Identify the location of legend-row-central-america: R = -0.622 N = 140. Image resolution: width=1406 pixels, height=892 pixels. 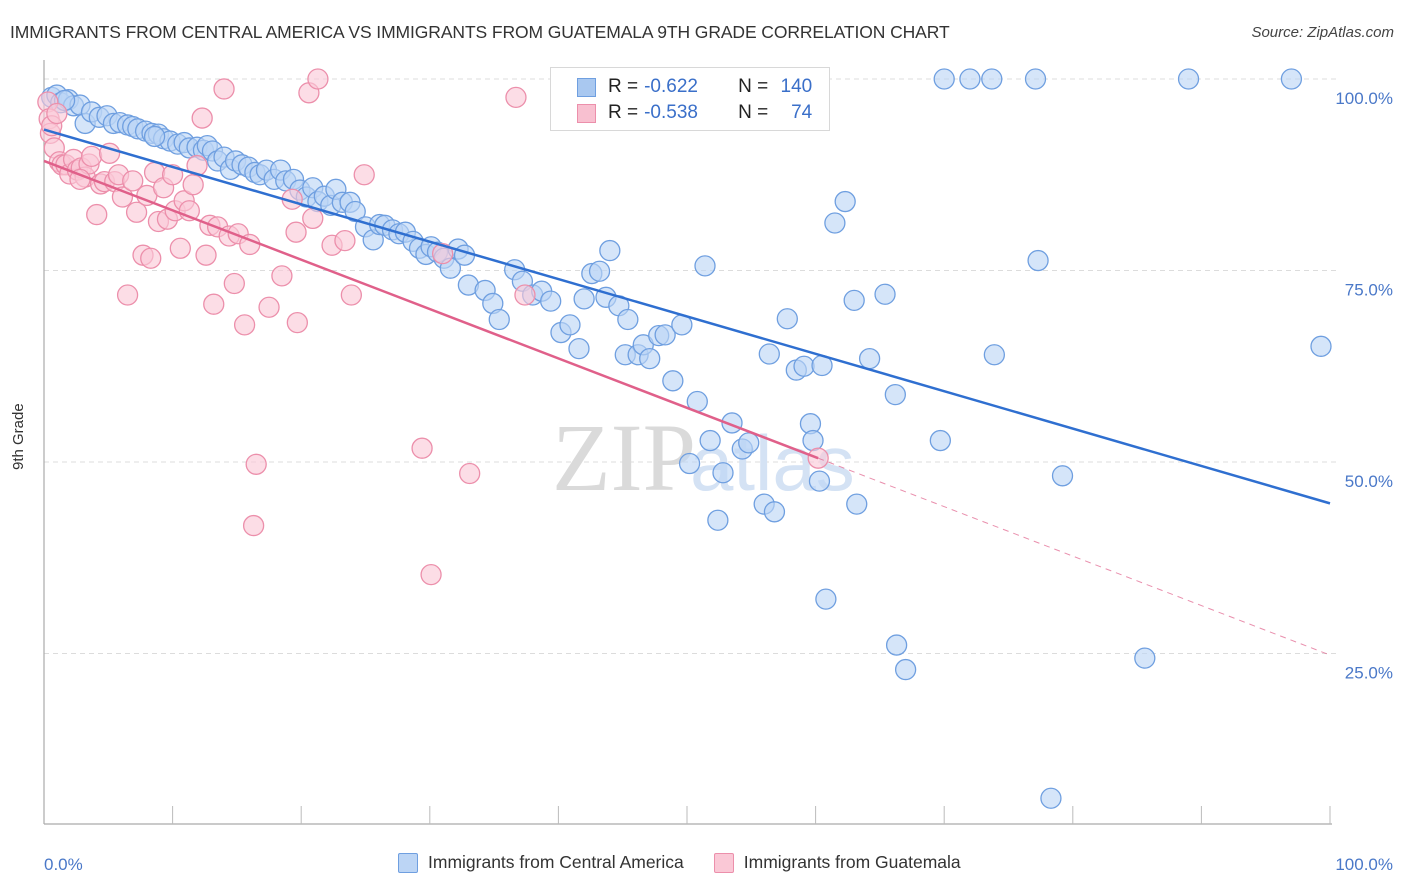
(694, 87).